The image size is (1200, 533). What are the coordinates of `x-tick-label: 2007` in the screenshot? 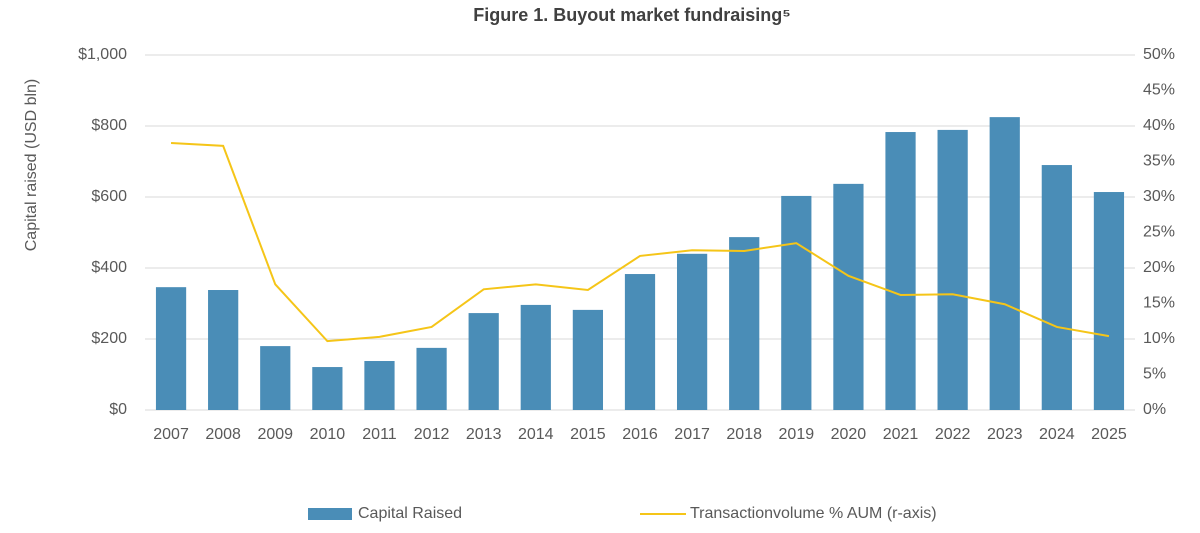 It's located at (171, 434).